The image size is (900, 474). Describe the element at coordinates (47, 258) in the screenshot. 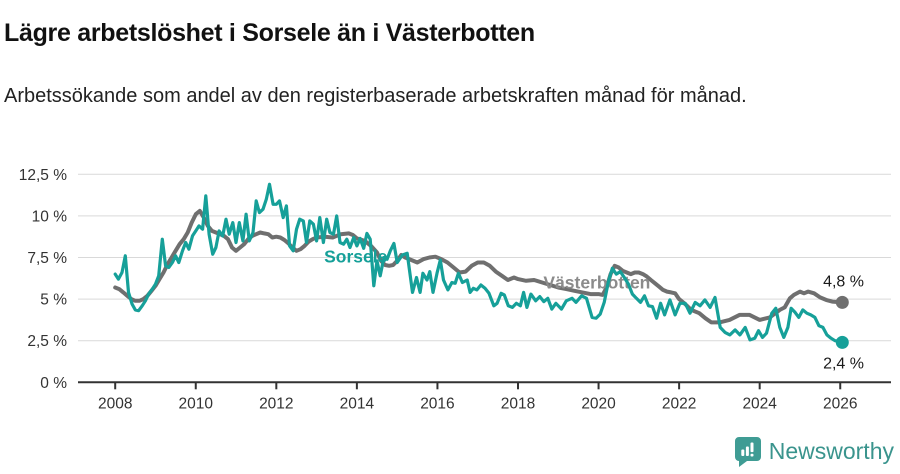

I see `y-axis-tick-label: 7,5 %` at that location.